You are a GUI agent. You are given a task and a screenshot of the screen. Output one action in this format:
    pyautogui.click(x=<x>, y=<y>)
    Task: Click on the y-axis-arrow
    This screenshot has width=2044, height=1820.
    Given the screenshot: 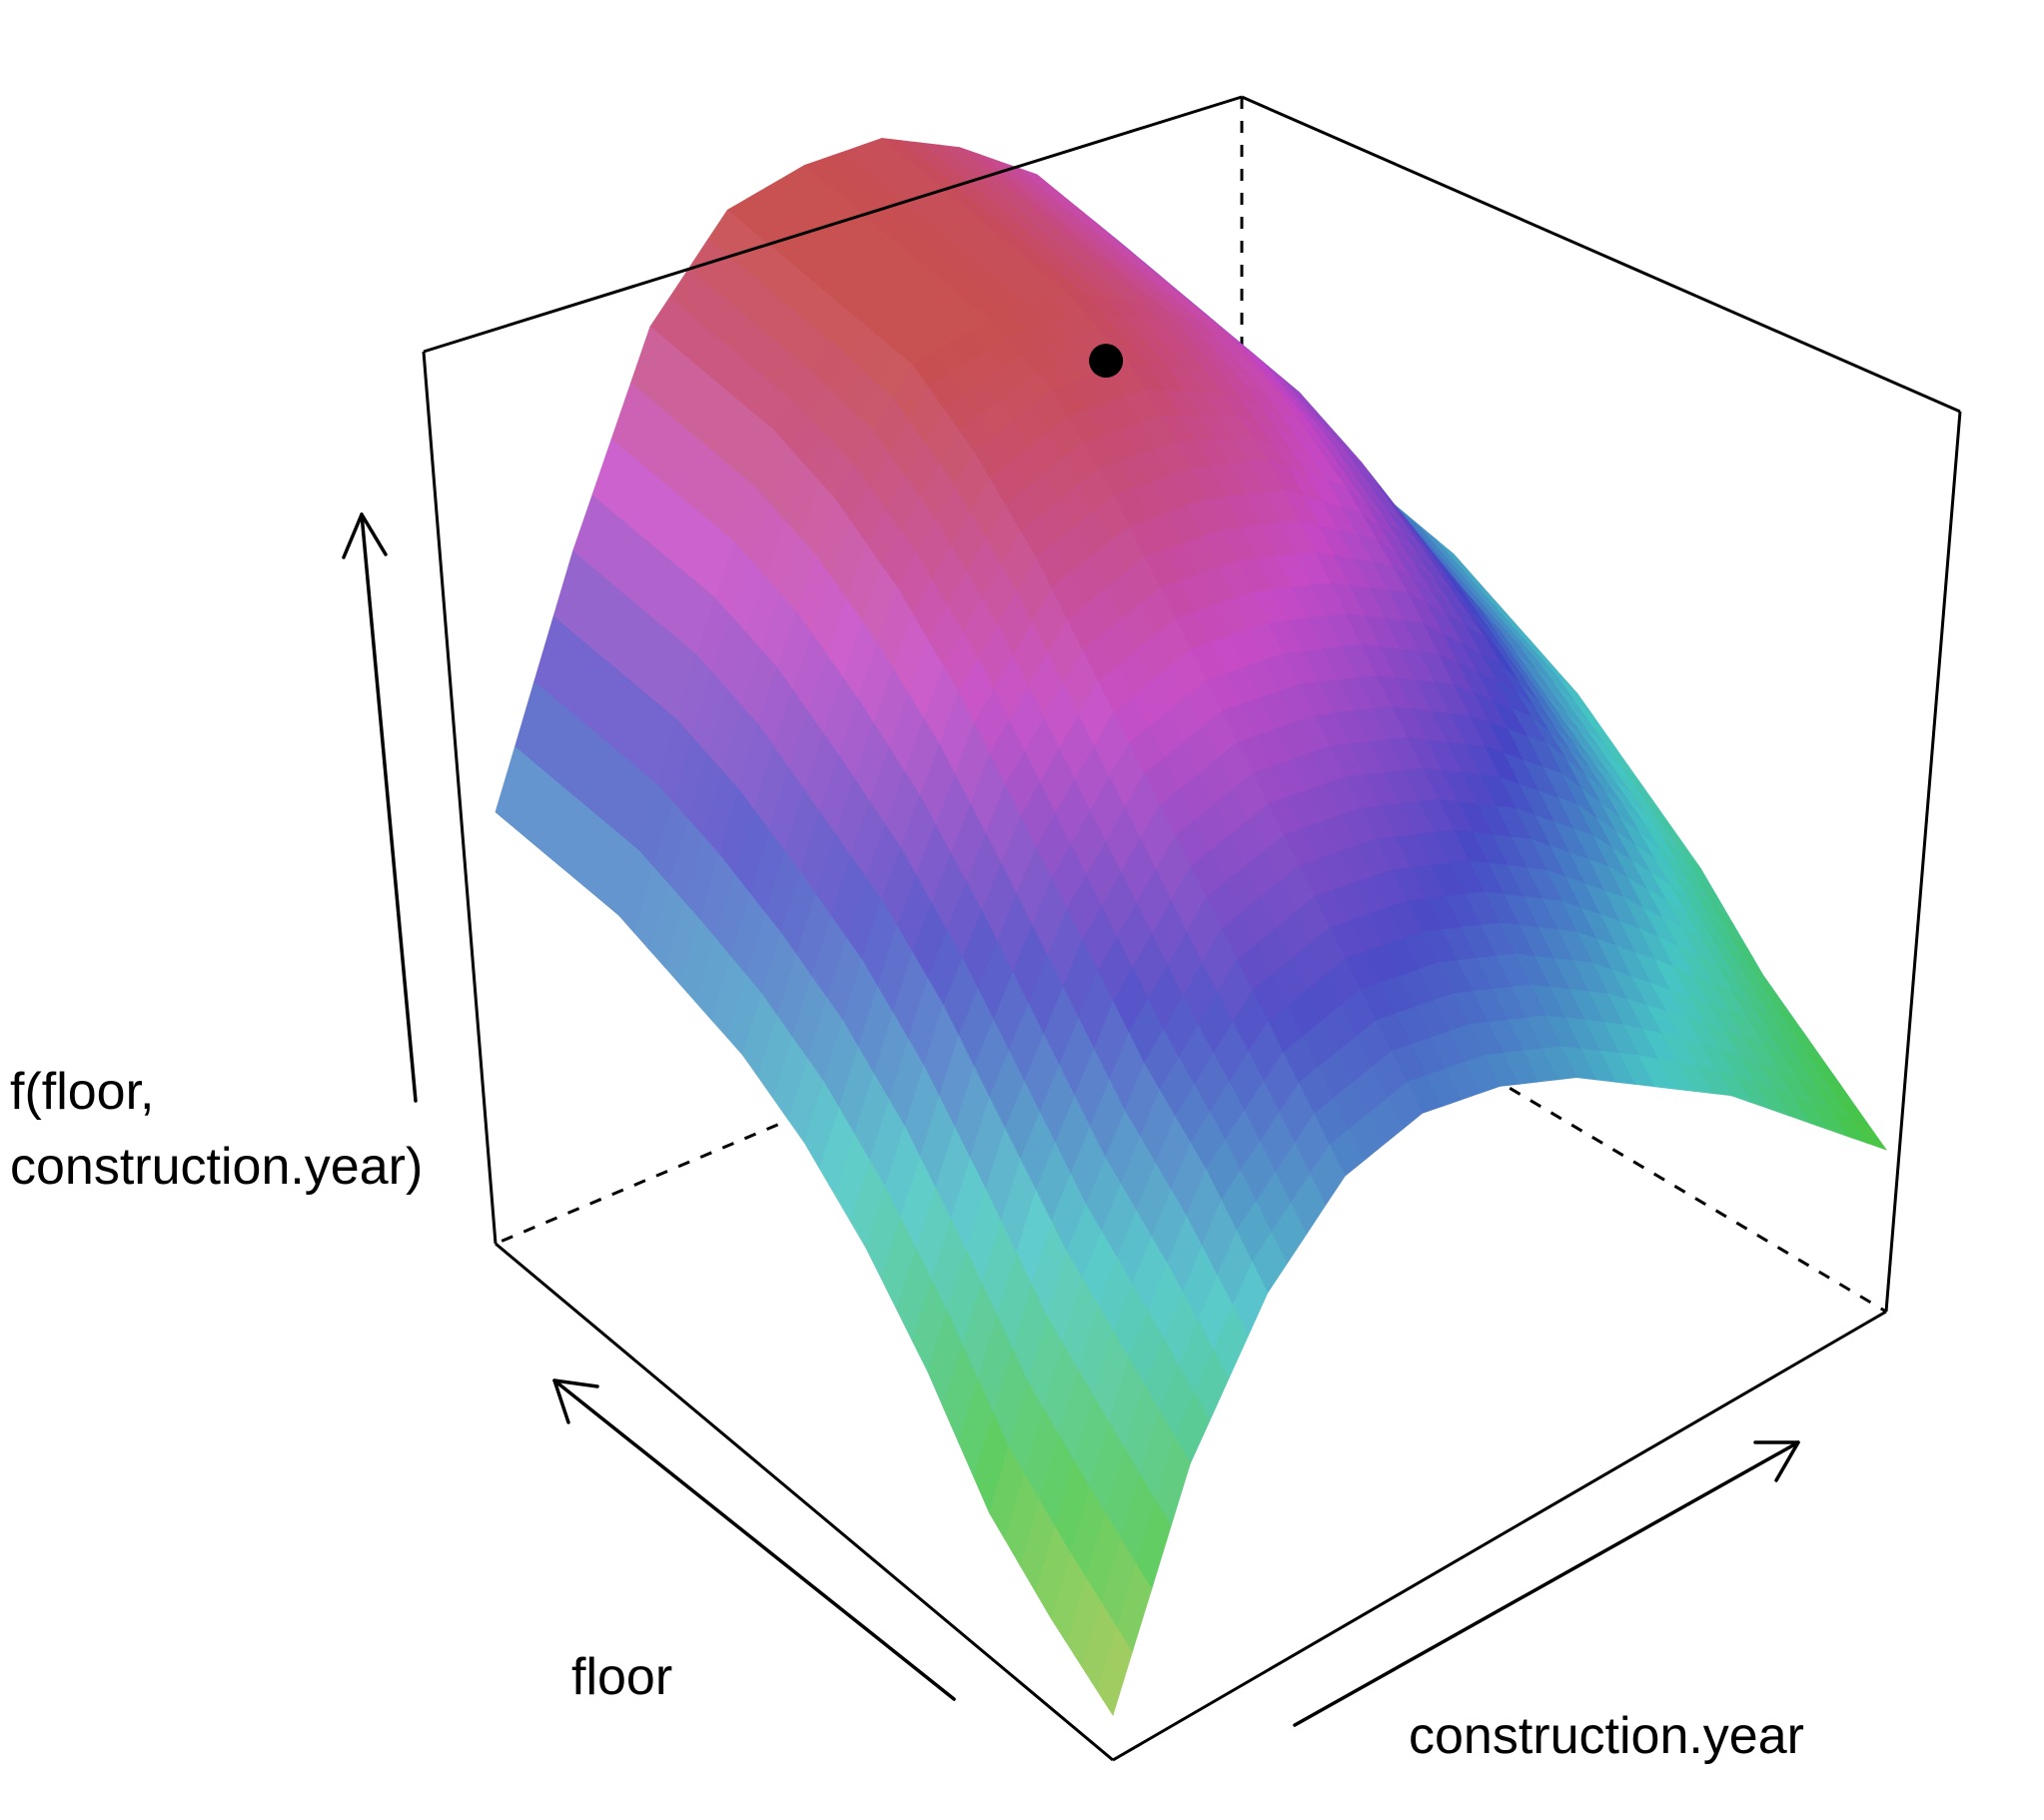 What is the action you would take?
    pyautogui.click(x=1546, y=1583)
    